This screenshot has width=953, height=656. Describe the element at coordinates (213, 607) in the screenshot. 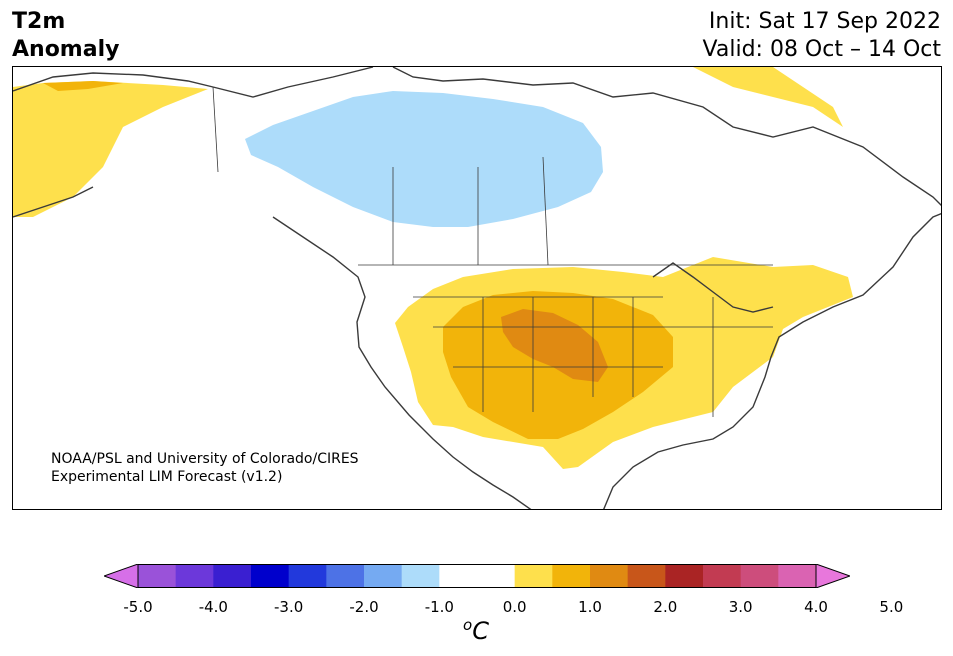

I see `colorbar-tick-label: -4.0` at that location.